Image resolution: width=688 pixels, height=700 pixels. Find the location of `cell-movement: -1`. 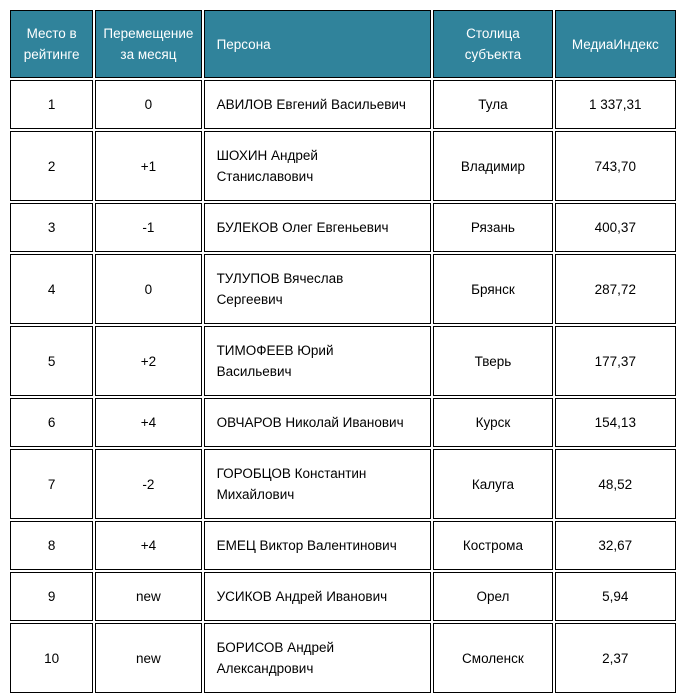

cell-movement: -1 is located at coordinates (148, 227).